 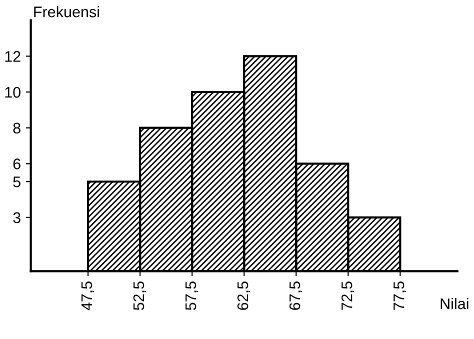 I want to click on y-tick-label: 12, so click(x=12, y=56).